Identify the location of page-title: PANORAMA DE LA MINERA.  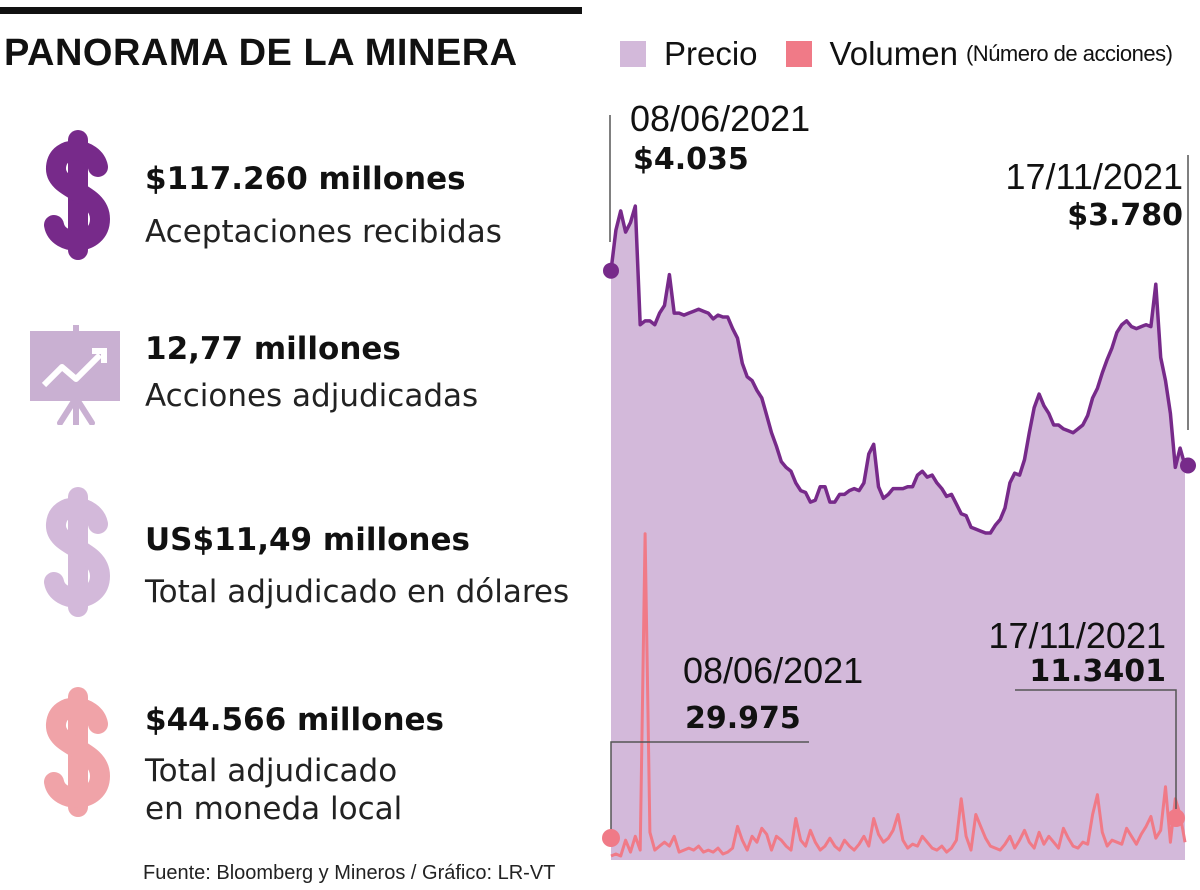
(261, 53).